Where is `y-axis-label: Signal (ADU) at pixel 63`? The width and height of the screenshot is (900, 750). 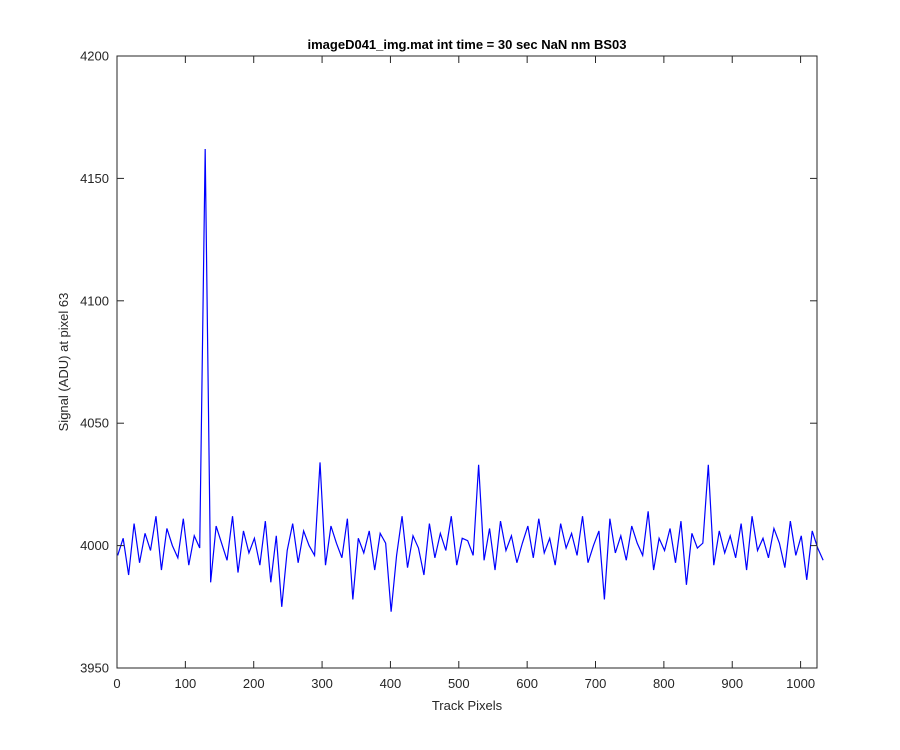 y-axis-label: Signal (ADU) at pixel 63 is located at coordinates (63, 362).